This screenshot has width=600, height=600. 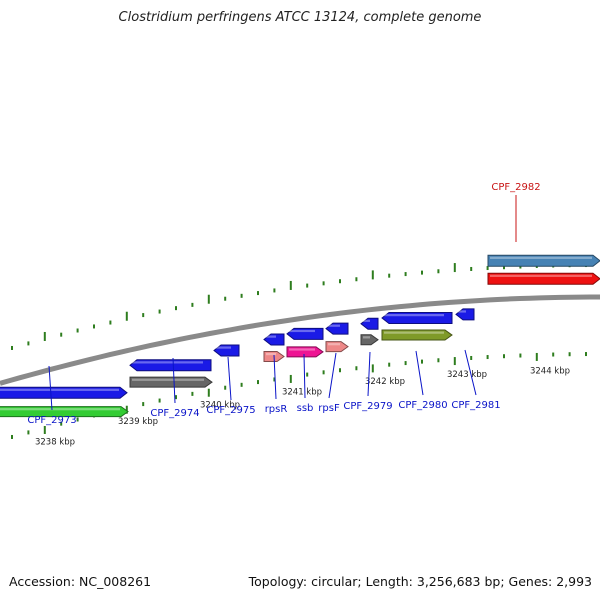 I want to click on accession-text: Accession: NC_008261, so click(x=80, y=581).